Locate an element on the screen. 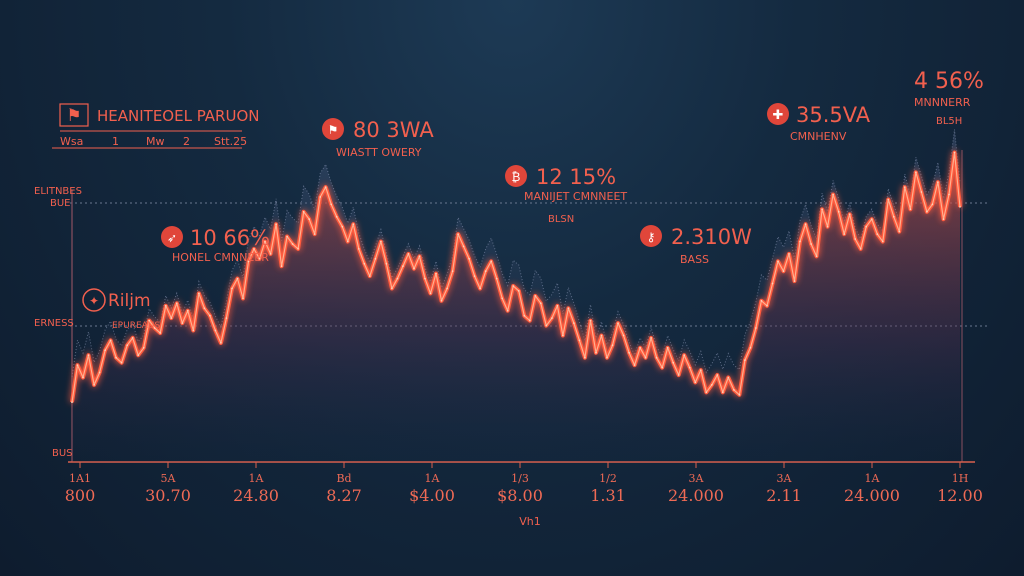 This screenshot has height=576, width=1024. x-tick-label: 1.31 is located at coordinates (608, 495).